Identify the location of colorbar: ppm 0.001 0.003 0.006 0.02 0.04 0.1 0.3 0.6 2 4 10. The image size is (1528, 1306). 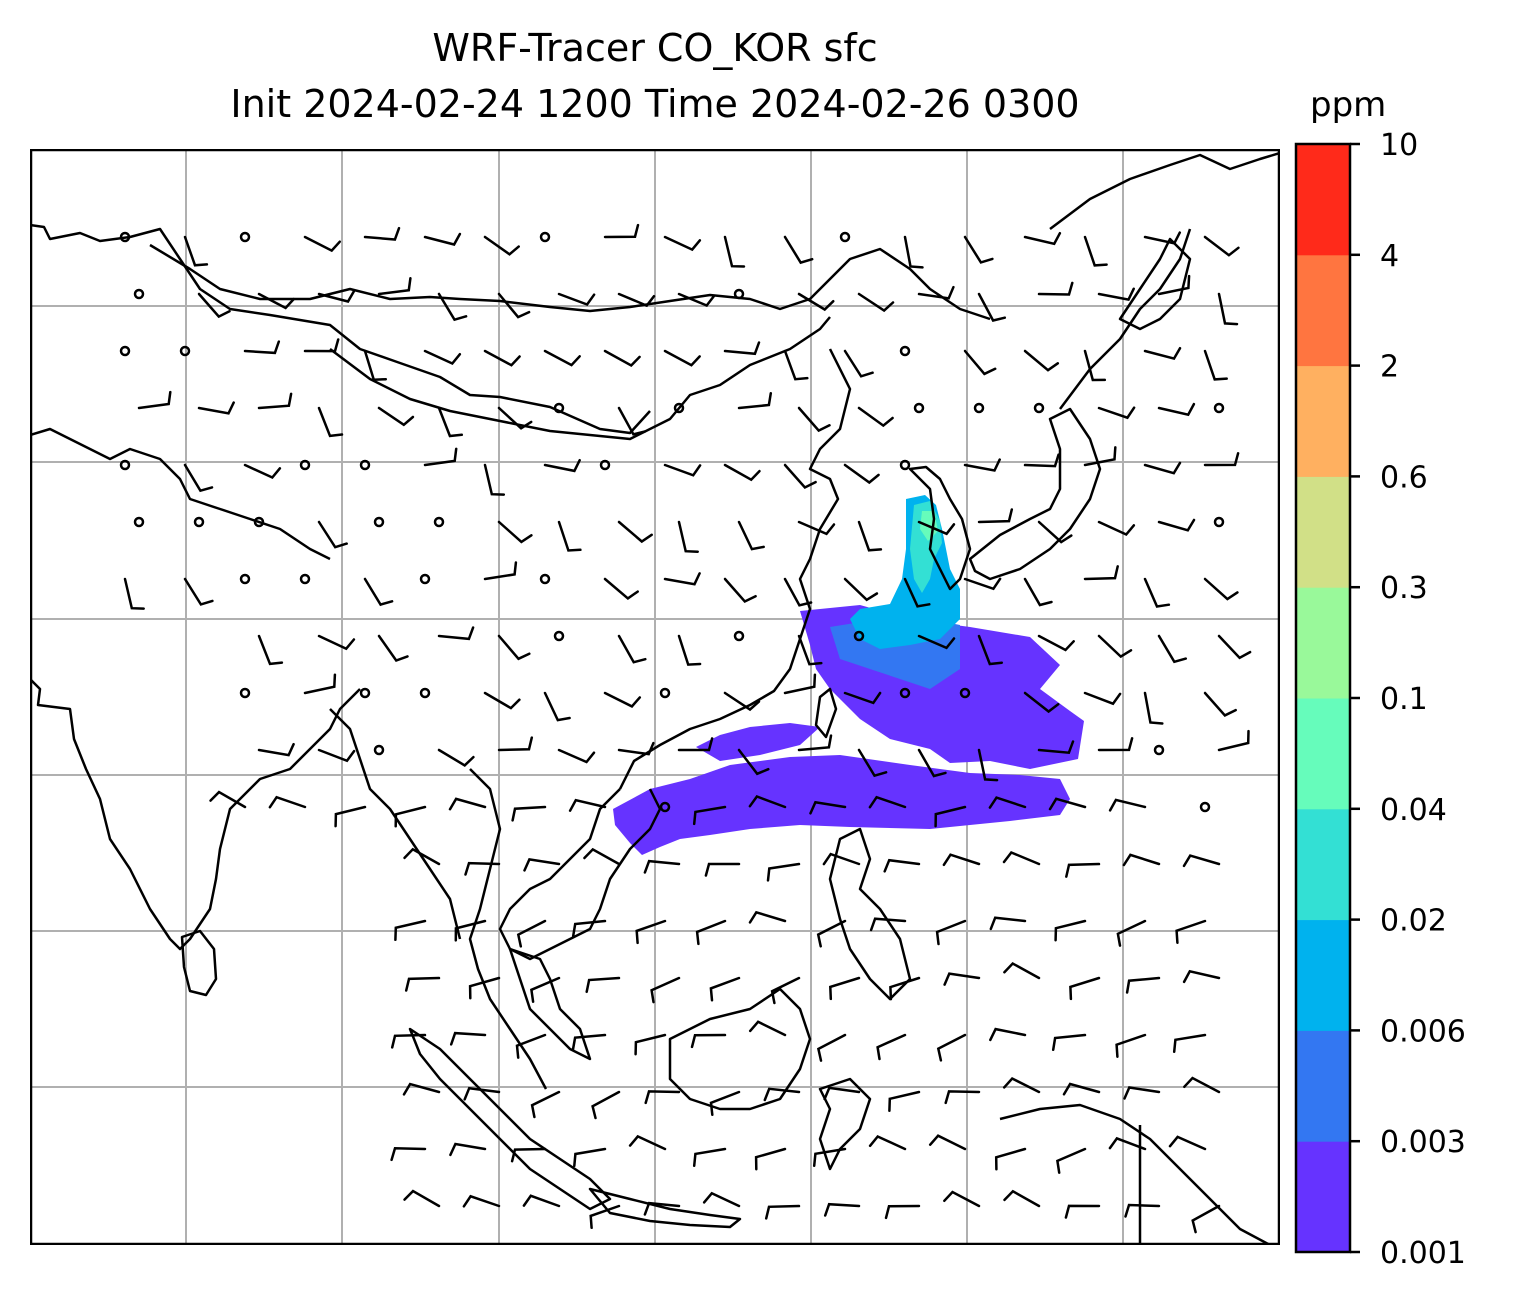
(1380, 678).